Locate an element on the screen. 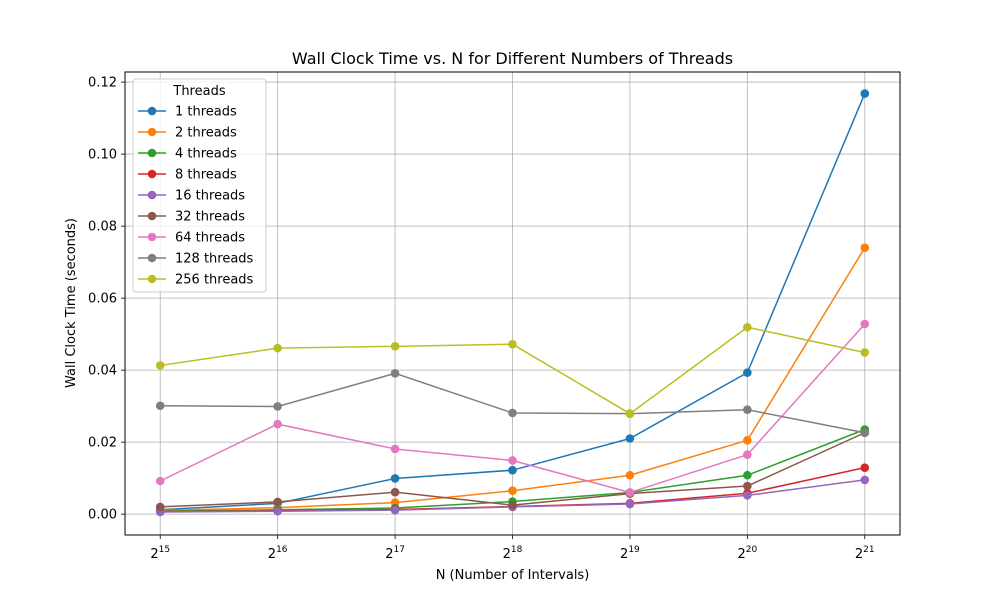 The width and height of the screenshot is (1000, 600). legend-item: 2 threads is located at coordinates (187, 133).